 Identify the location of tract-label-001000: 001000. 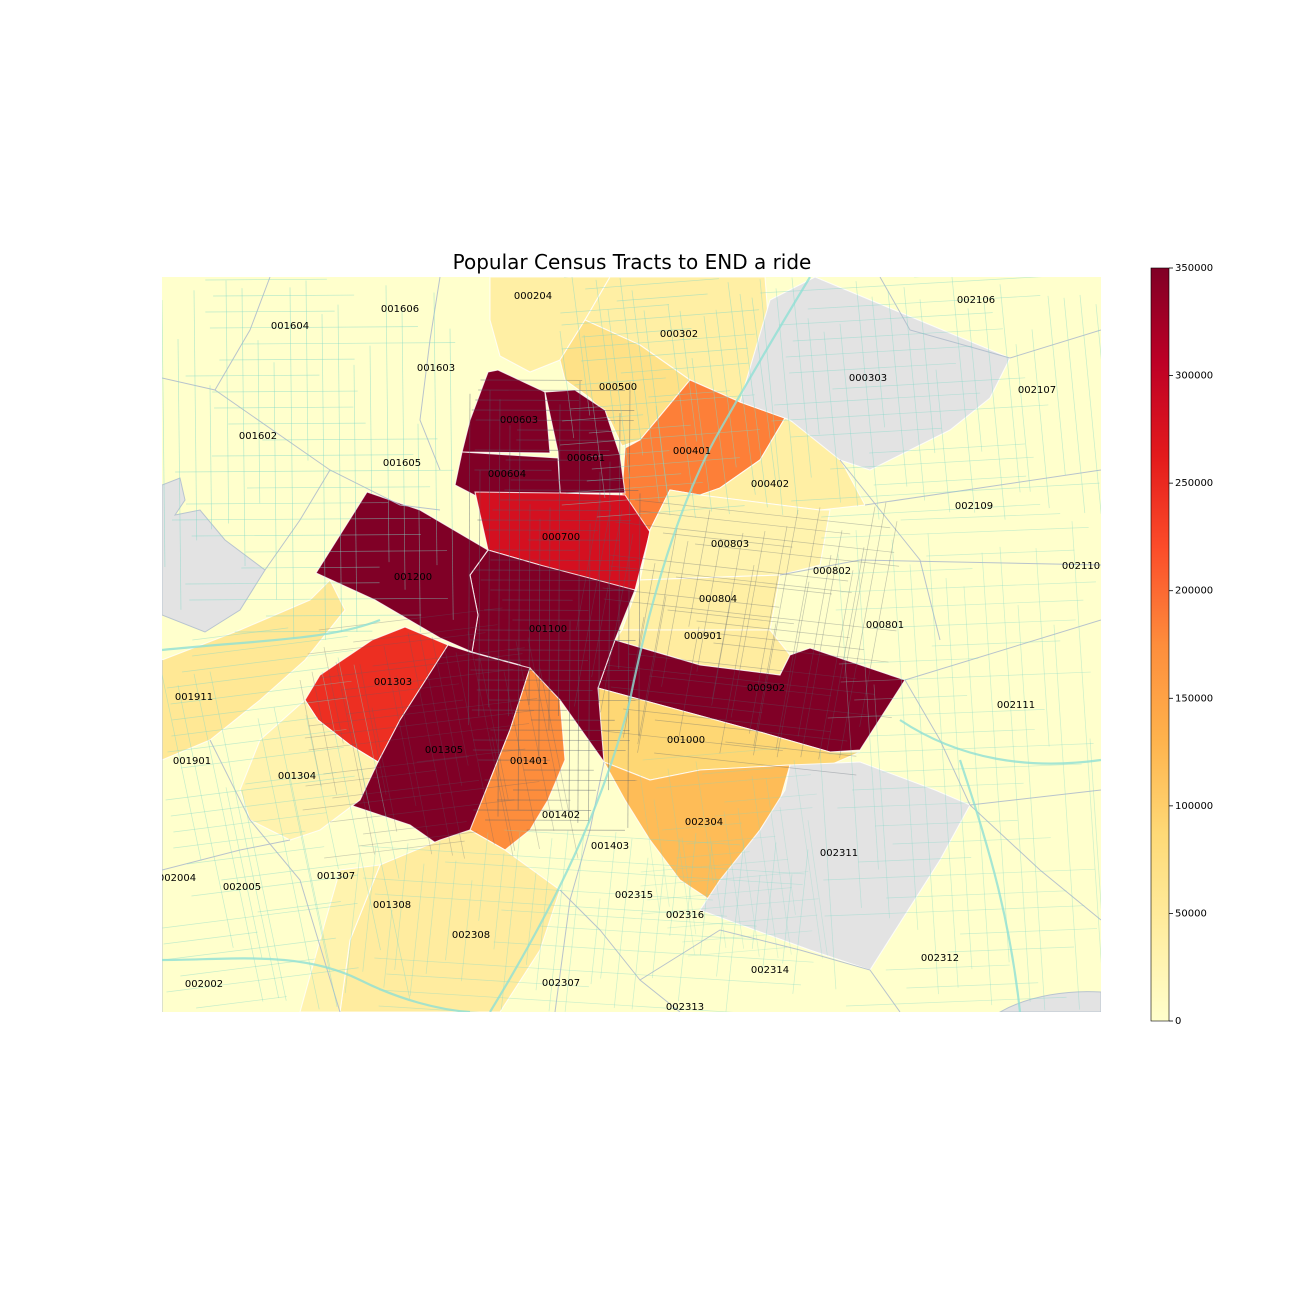
(686, 740).